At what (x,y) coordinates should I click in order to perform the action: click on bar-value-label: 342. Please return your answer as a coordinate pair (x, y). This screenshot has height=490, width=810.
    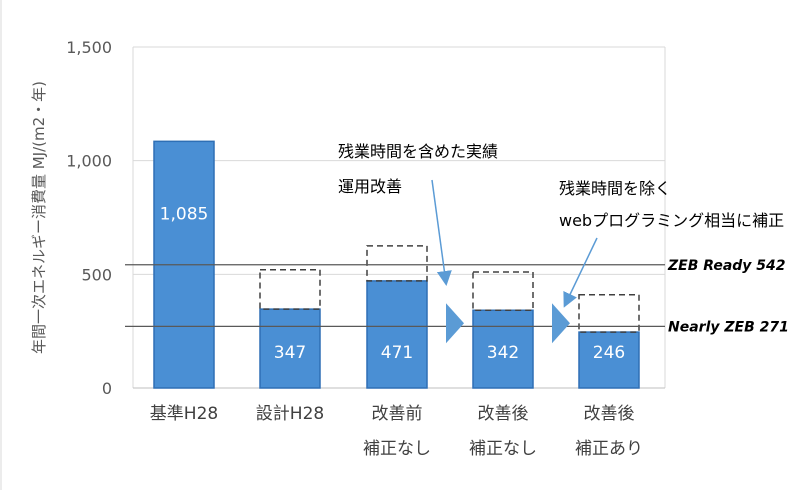
    Looking at the image, I should click on (503, 353).